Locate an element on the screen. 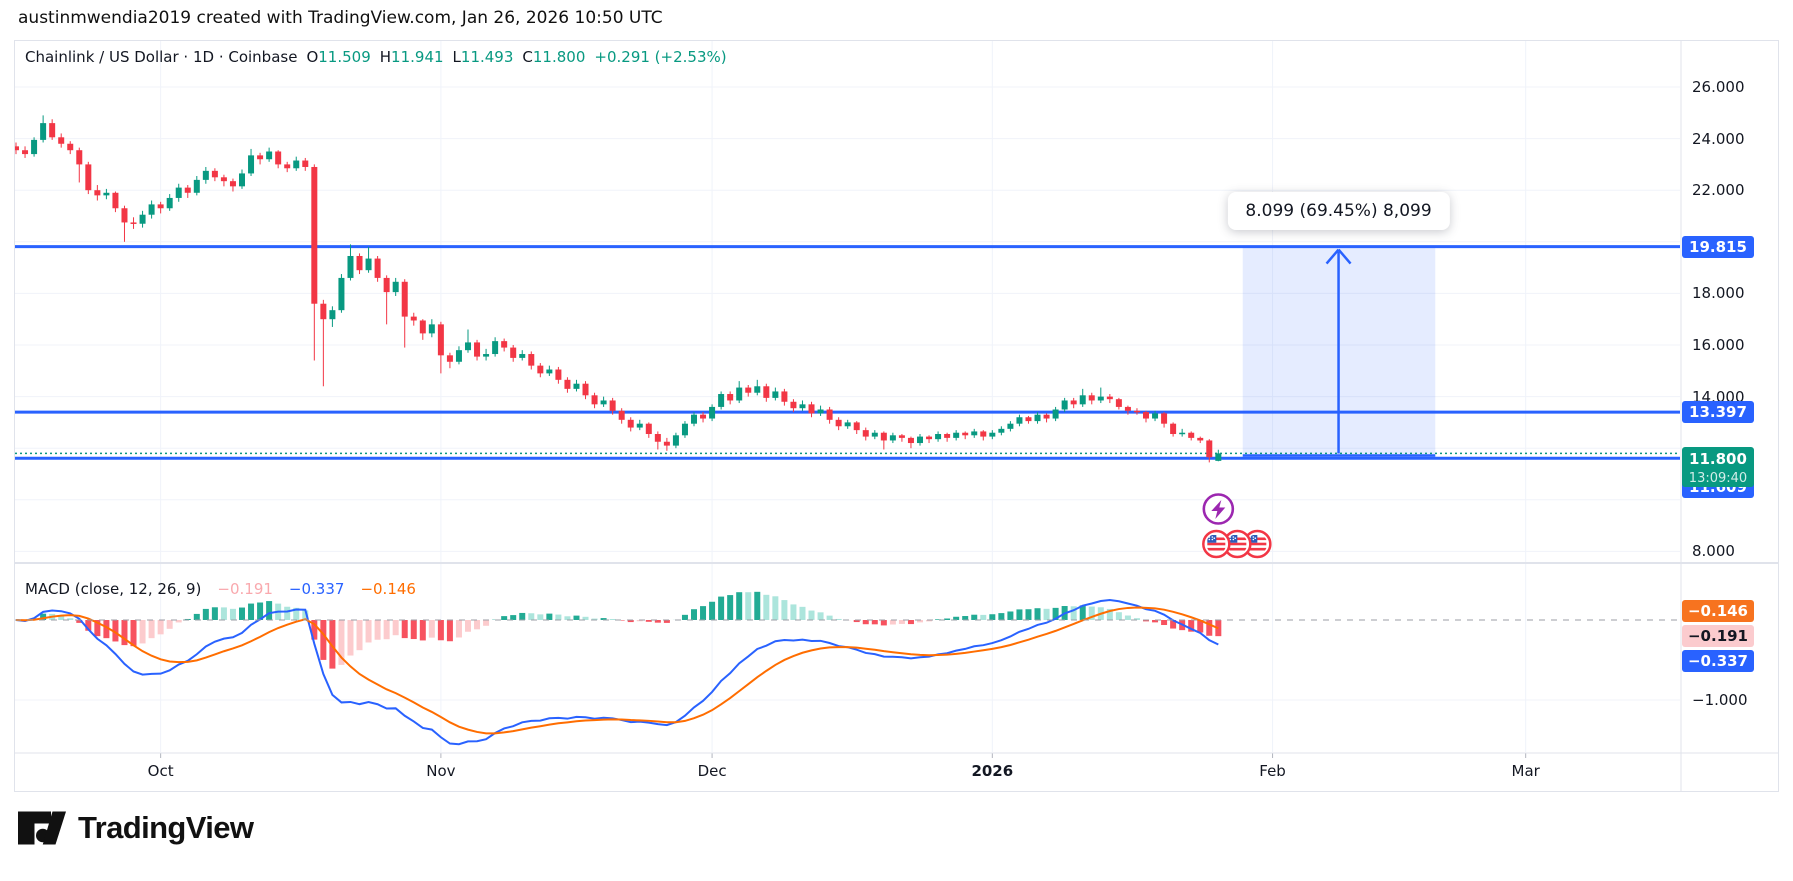 The width and height of the screenshot is (1793, 881). time-tick-label: Dec is located at coordinates (712, 771).